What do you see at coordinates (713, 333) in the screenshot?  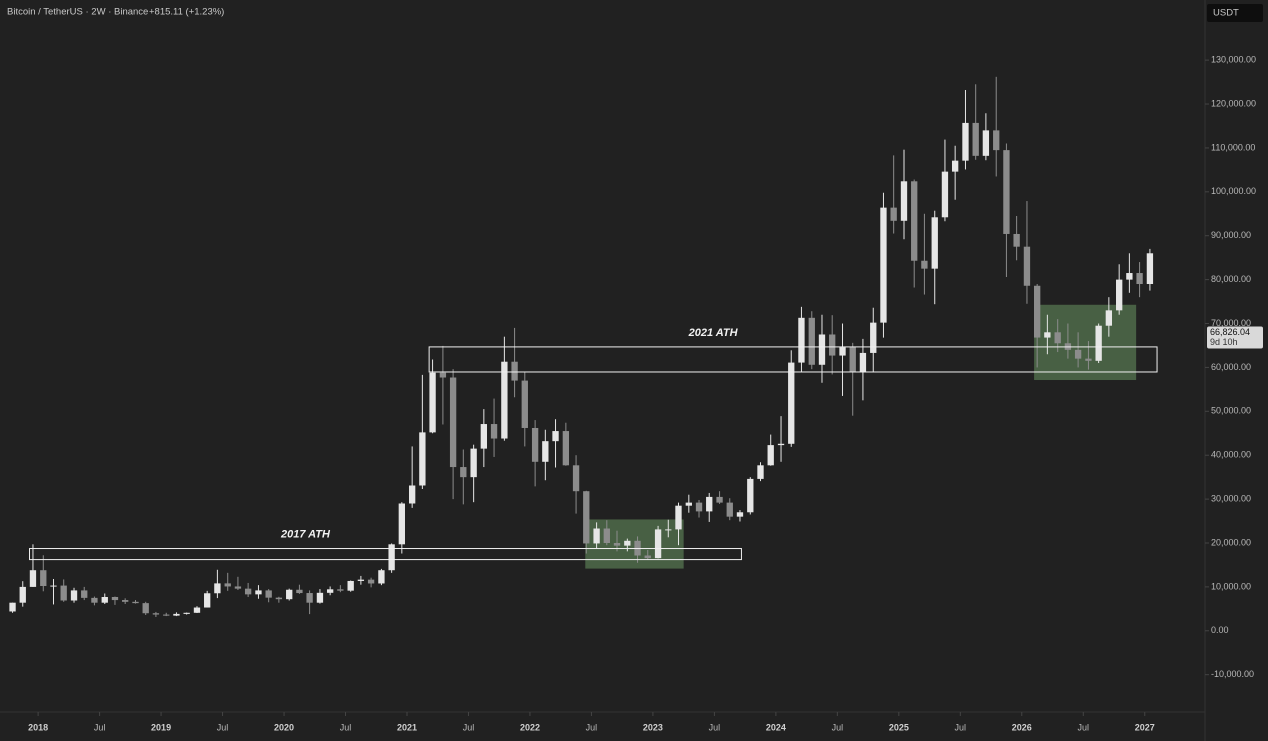 I see `ath-label: 2021 ATH` at bounding box center [713, 333].